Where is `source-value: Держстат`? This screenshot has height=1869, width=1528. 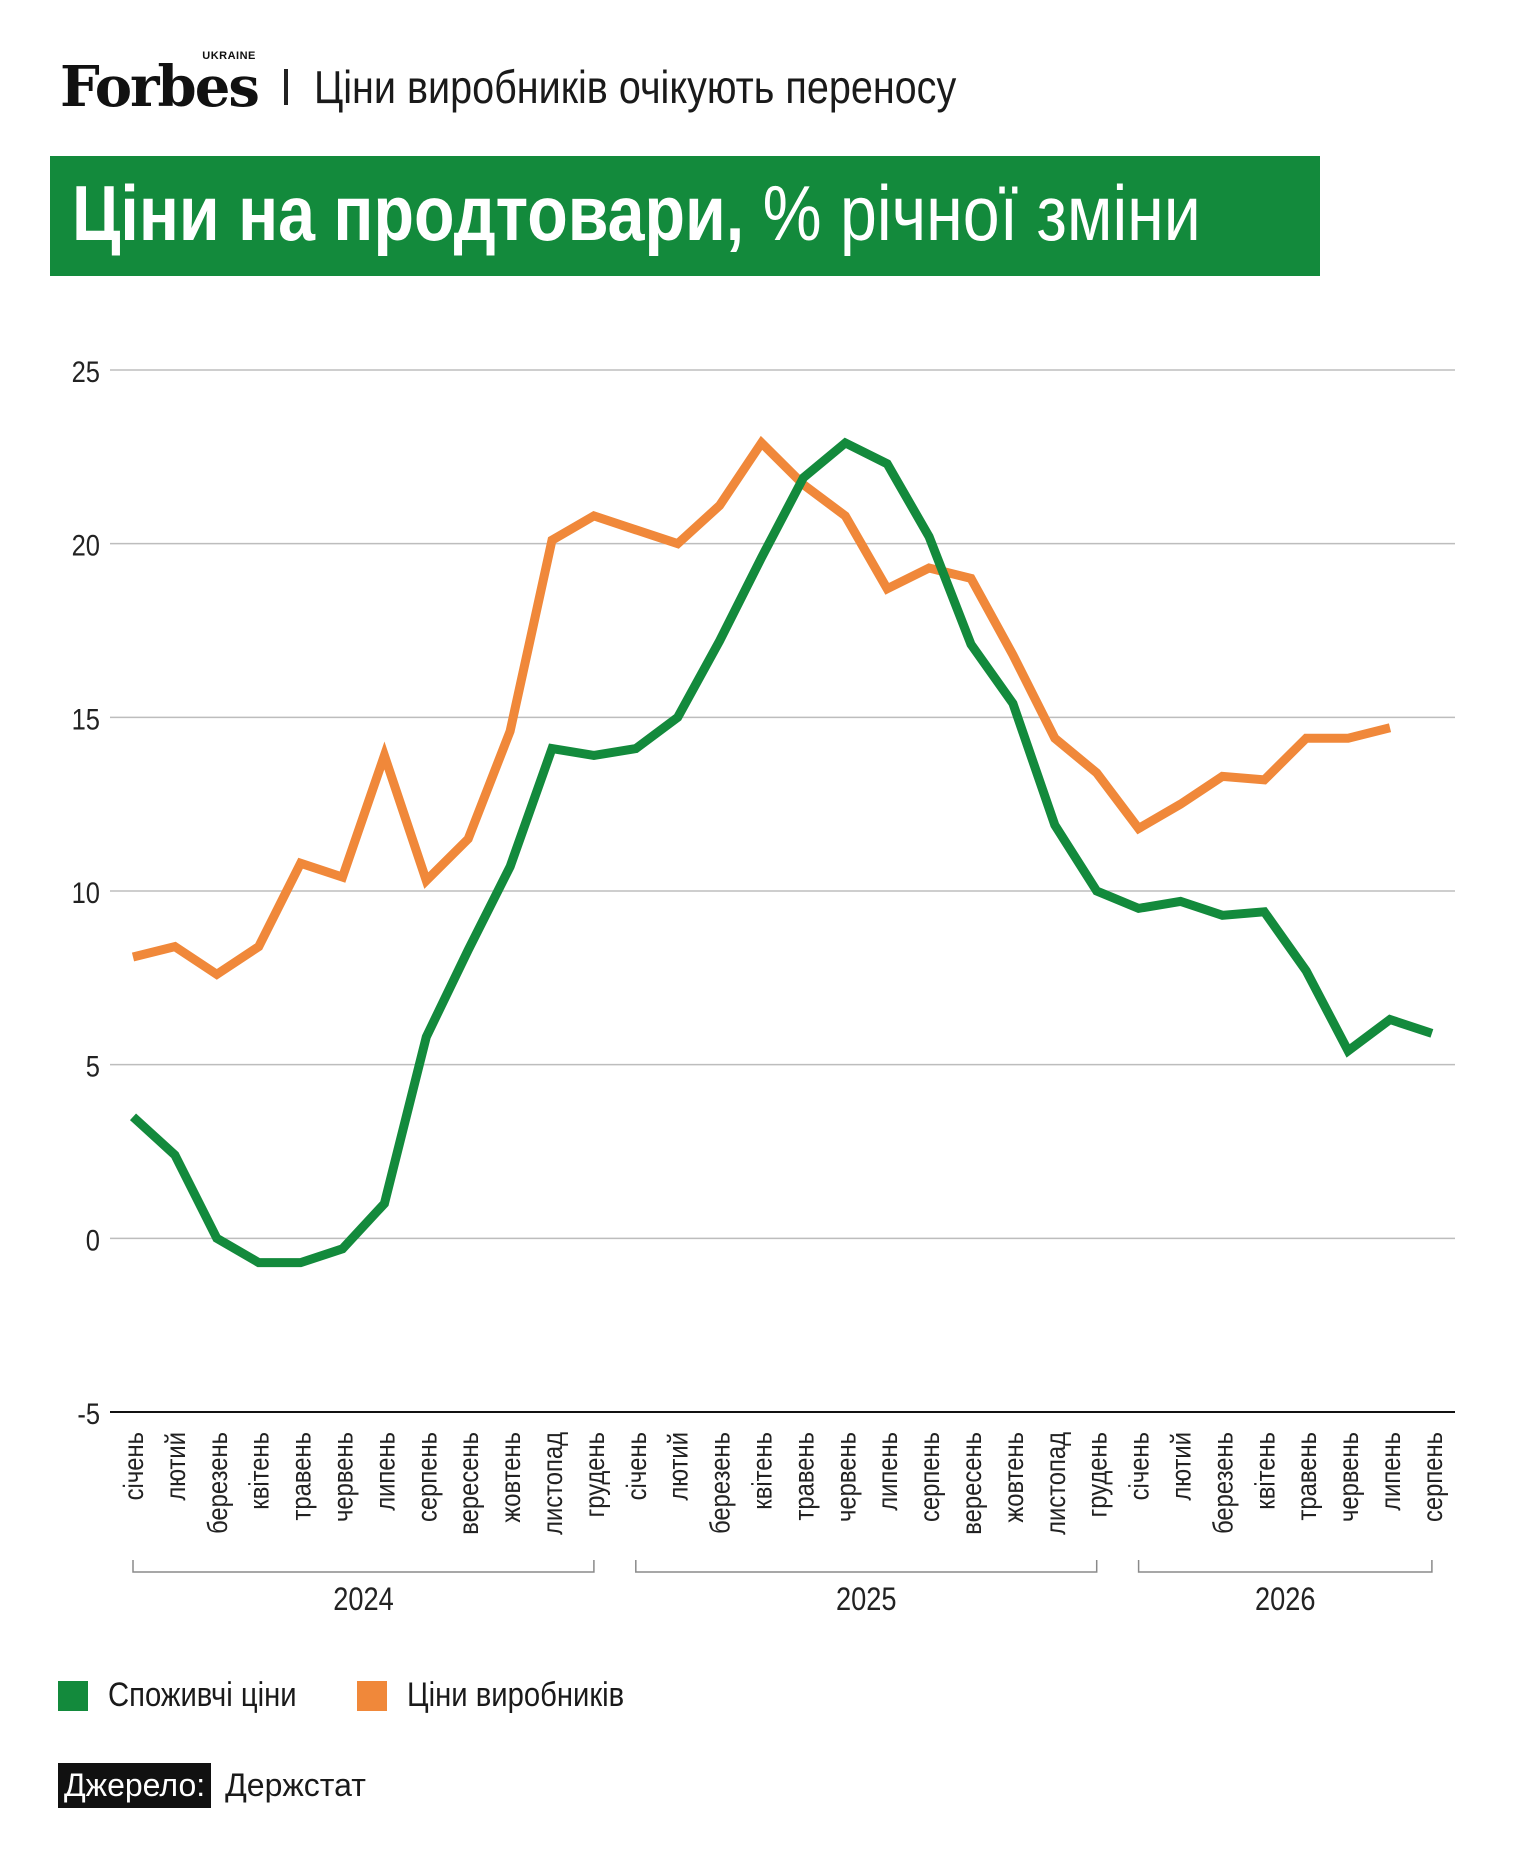 source-value: Держстат is located at coordinates (295, 1785).